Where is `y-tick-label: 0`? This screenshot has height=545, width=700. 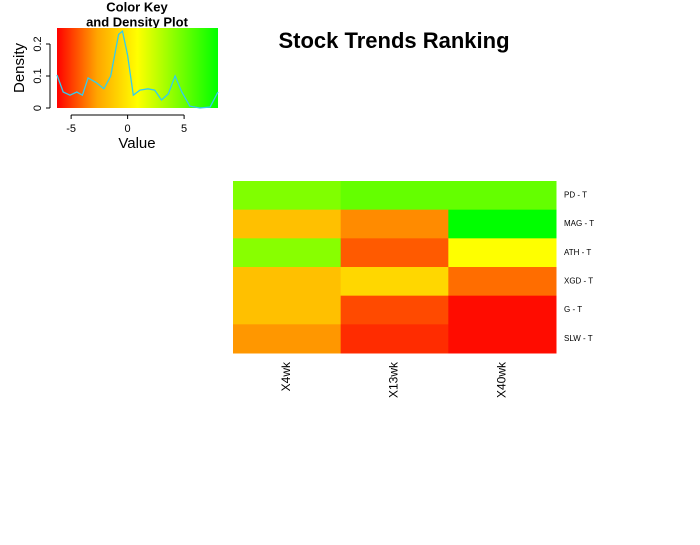
y-tick-label: 0 is located at coordinates (38, 108).